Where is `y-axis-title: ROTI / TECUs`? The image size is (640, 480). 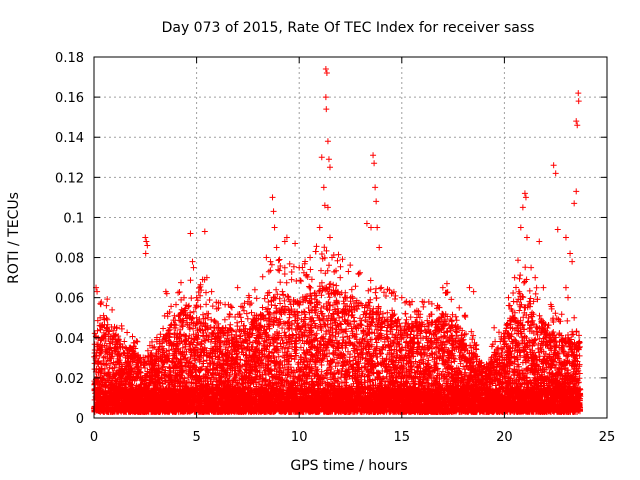
y-axis-title: ROTI / TECUs is located at coordinates (14, 238).